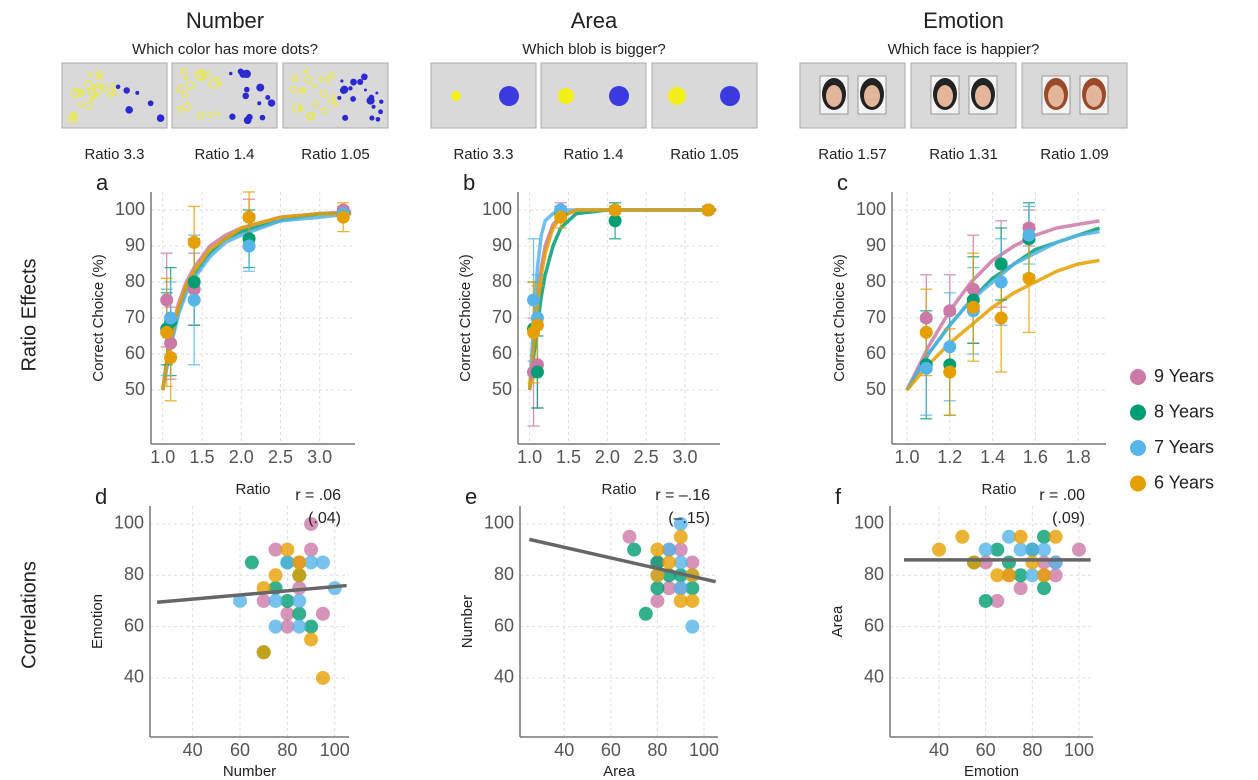 The height and width of the screenshot is (780, 1258). What do you see at coordinates (1184, 376) in the screenshot?
I see `legend-label: 9 Years` at bounding box center [1184, 376].